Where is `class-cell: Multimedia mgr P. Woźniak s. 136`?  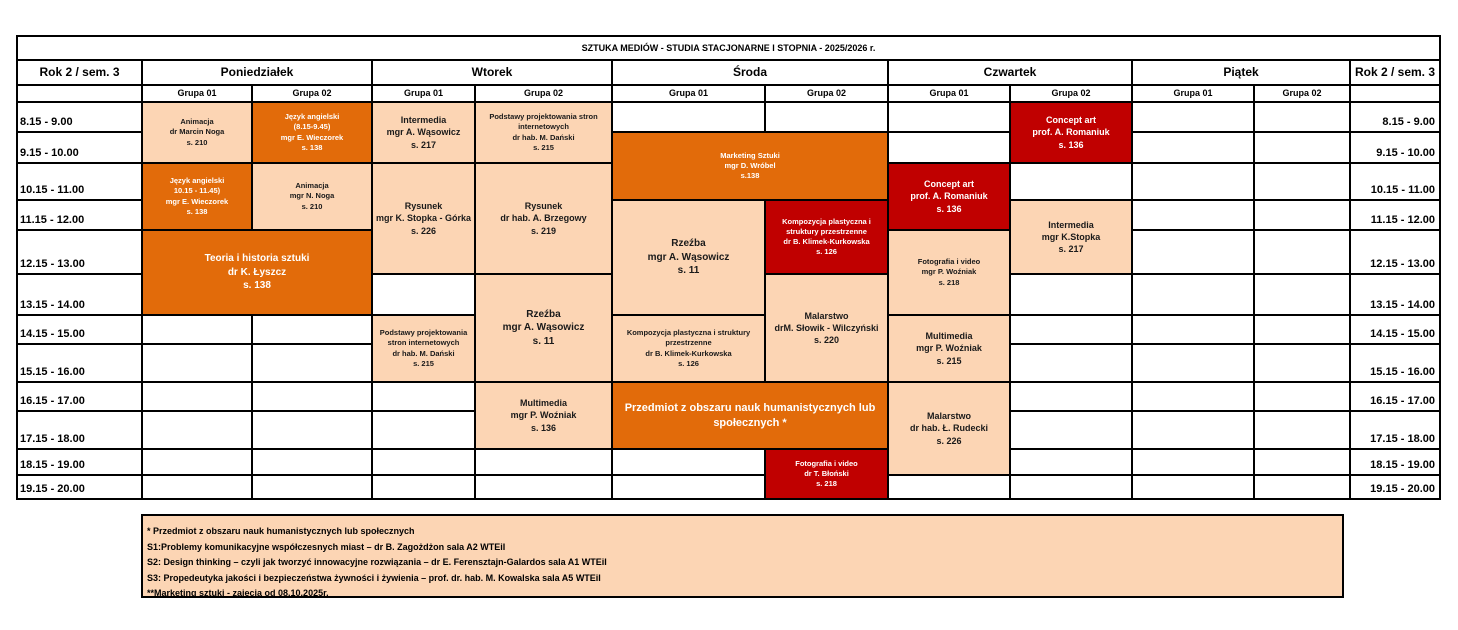
class-cell: Multimedia mgr P. Woźniak s. 136 is located at coordinates (543, 415).